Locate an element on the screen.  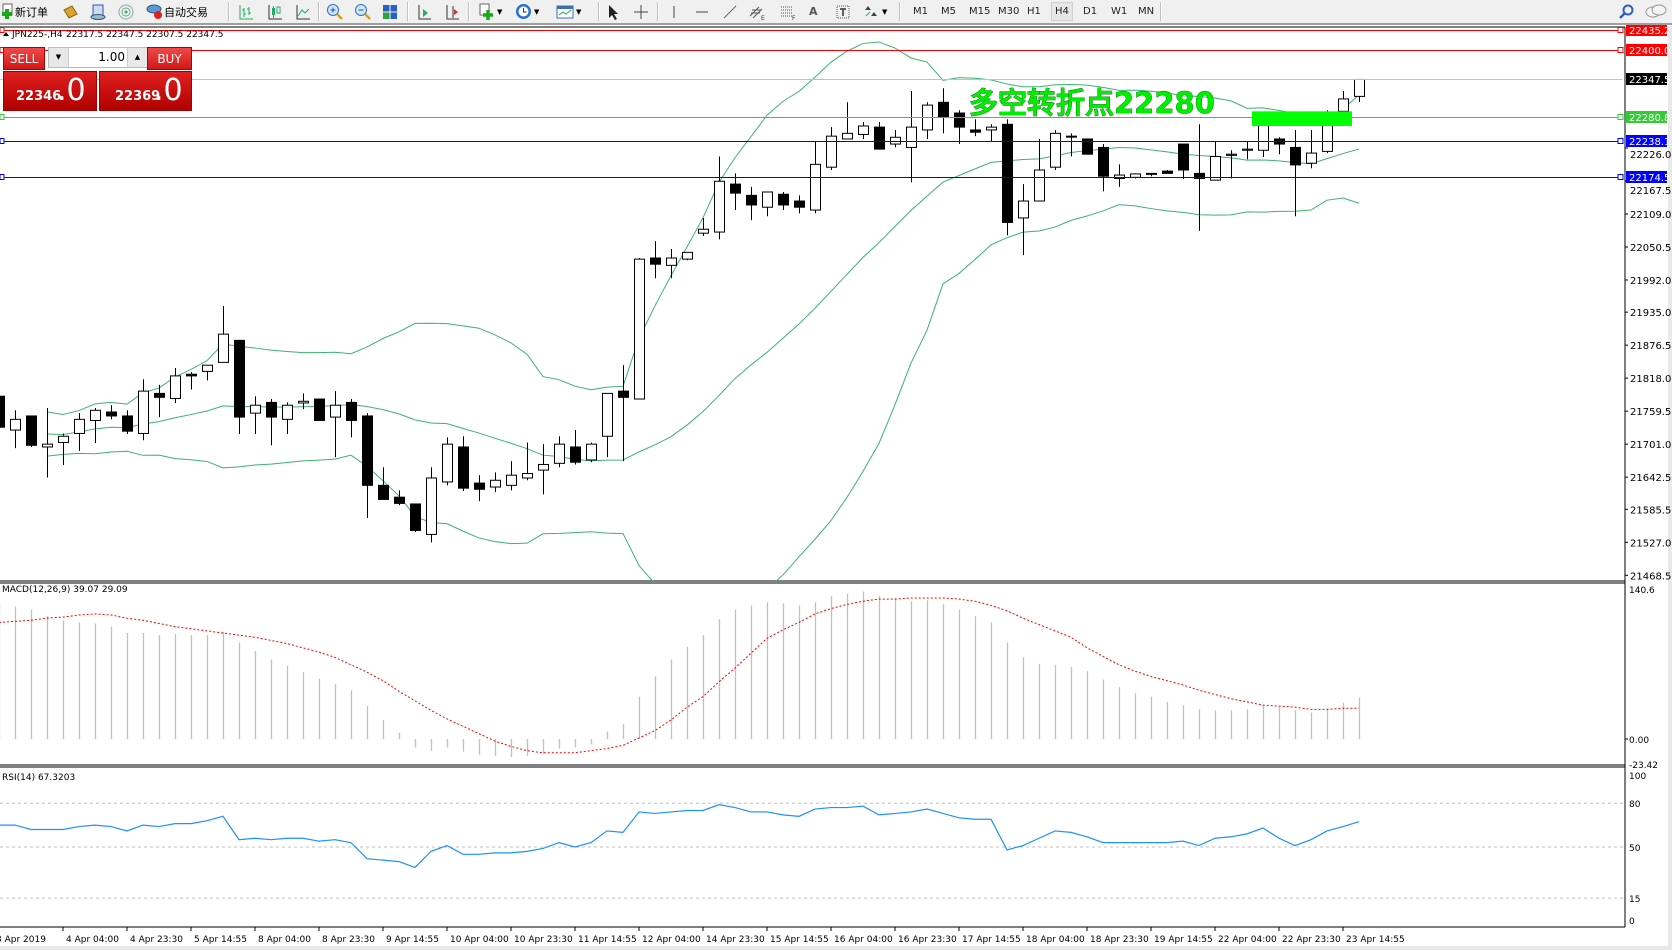
data-window-button is located at coordinates (98, 11).